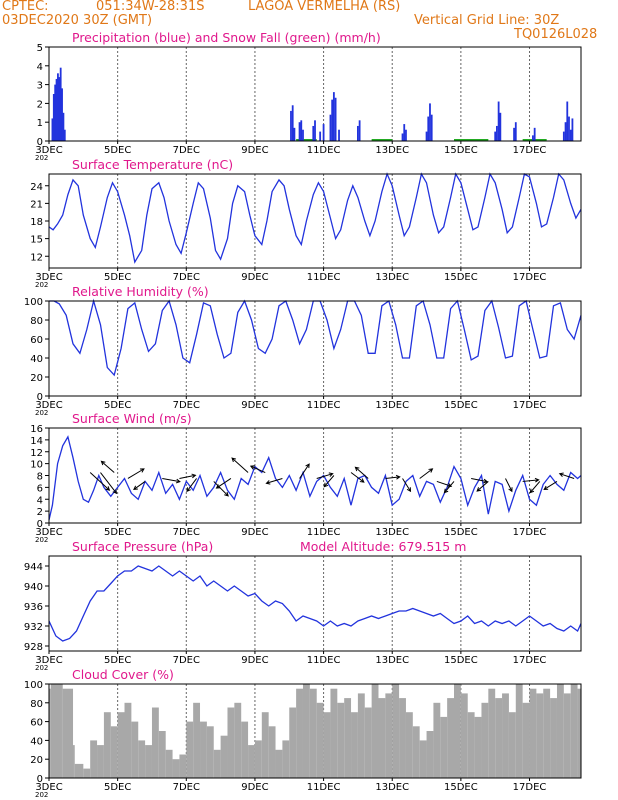 The image size is (618, 800). What do you see at coordinates (40, 397) in the screenshot?
I see `y-tick-label-rh-0: 0` at bounding box center [40, 397].